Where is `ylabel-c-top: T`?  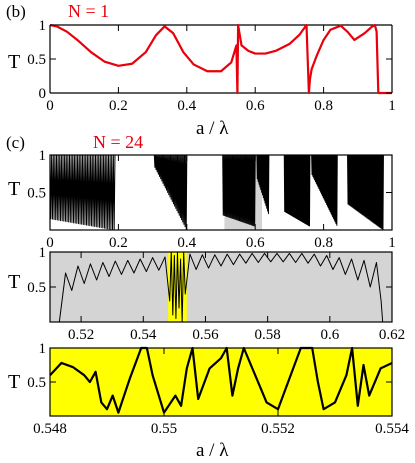 ylabel-c-top: T is located at coordinates (14, 189).